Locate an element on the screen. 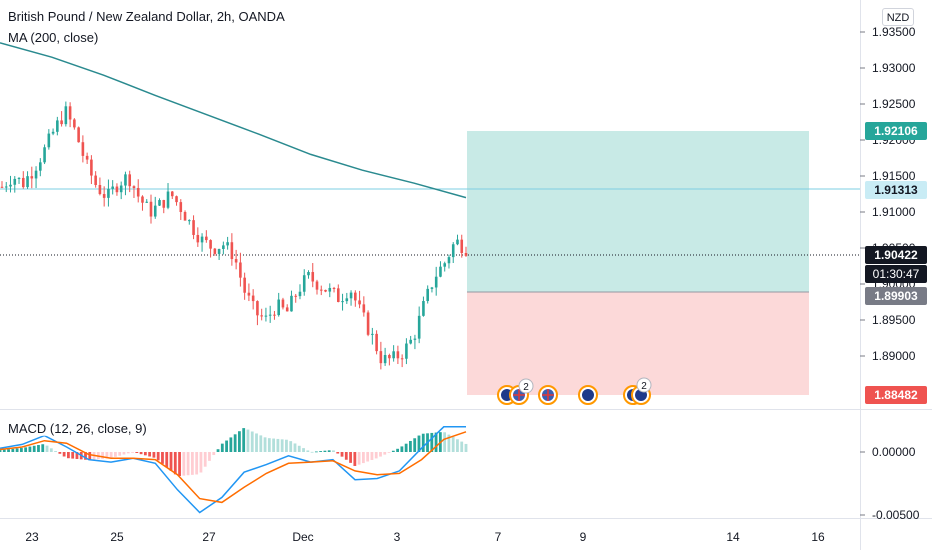 The height and width of the screenshot is (550, 932). macd-line is located at coordinates (233, 470).